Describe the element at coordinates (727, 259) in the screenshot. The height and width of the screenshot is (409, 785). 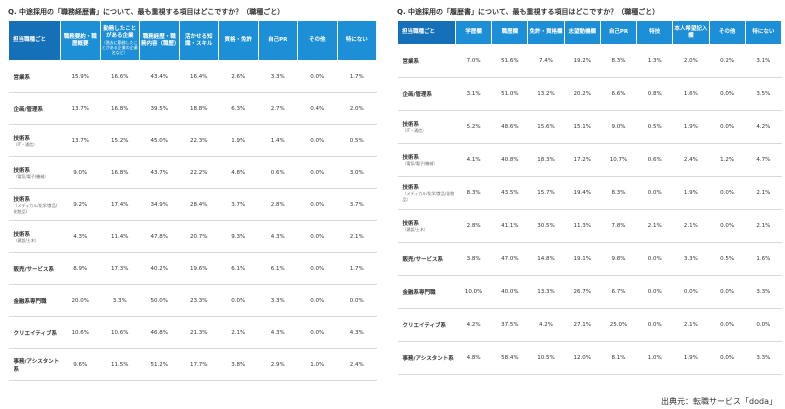
I see `value-cell: 0.5%` at that location.